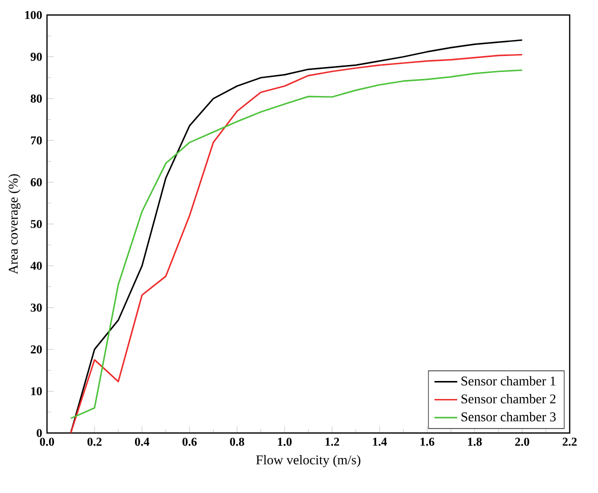  What do you see at coordinates (47, 442) in the screenshot?
I see `x-tick-label: 0.0` at bounding box center [47, 442].